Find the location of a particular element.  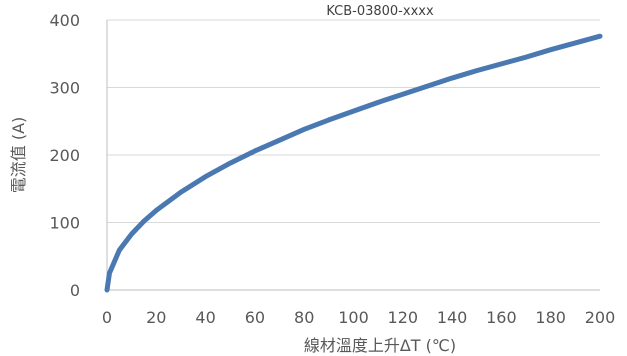

x-tick-label: 40 is located at coordinates (205, 317).